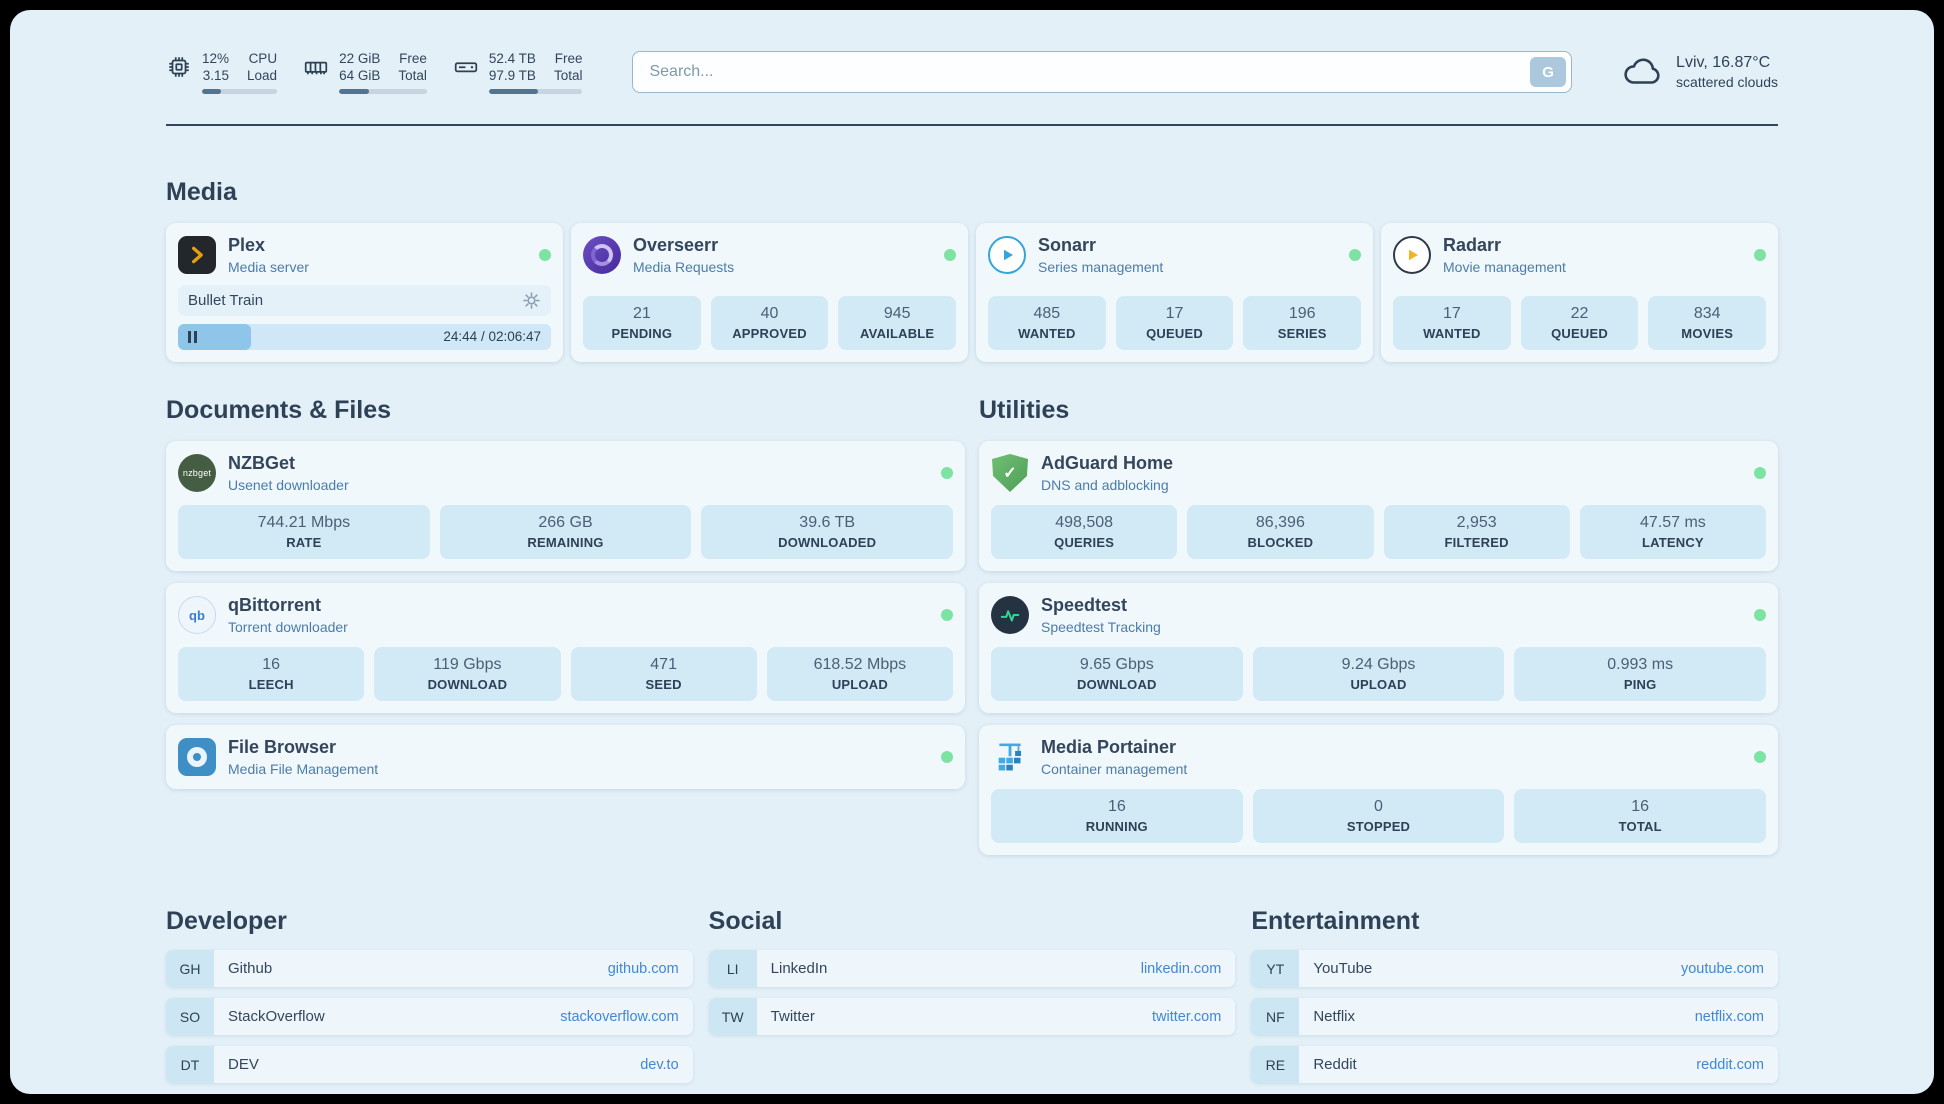 This screenshot has width=1944, height=1104. What do you see at coordinates (1514, 1064) in the screenshot?
I see `bookmark-reddit: RE Reddit reddit.com` at bounding box center [1514, 1064].